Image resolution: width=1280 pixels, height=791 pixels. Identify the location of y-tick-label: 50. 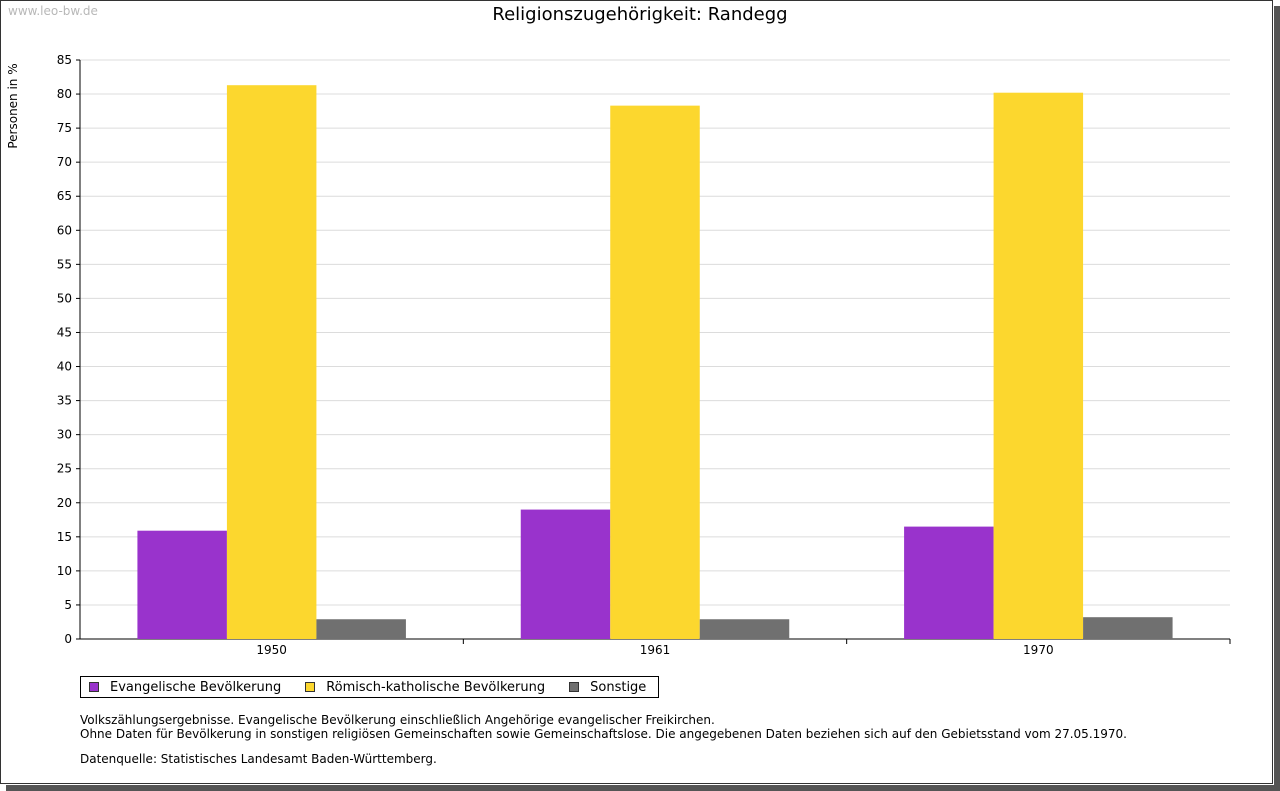
(64, 298).